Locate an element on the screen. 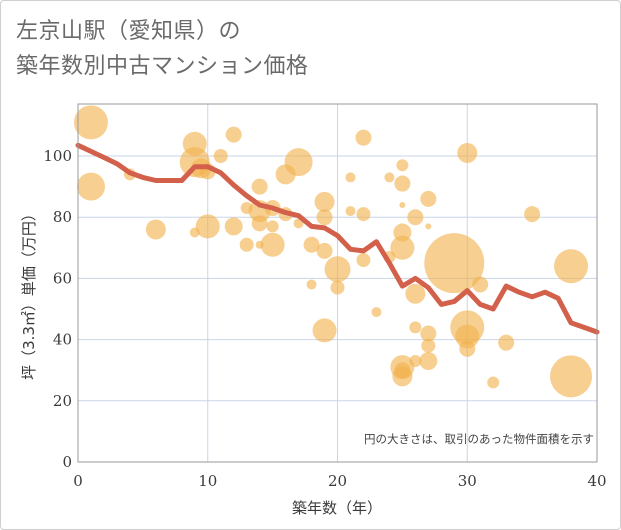 The image size is (621, 530). x-tick-label: 30 is located at coordinates (467, 481).